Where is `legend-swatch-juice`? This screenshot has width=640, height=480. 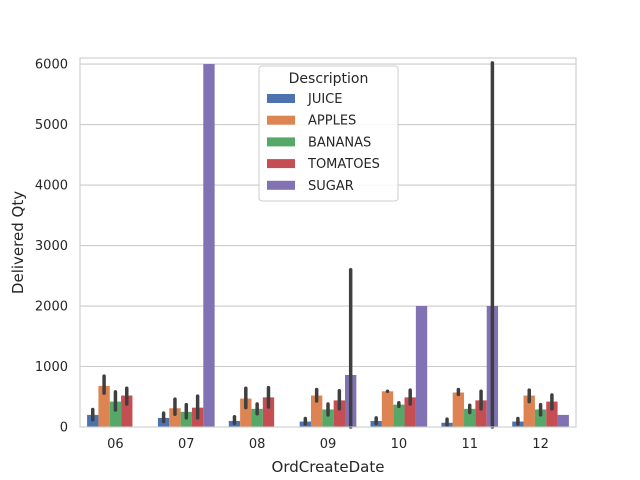 legend-swatch-juice is located at coordinates (281, 98).